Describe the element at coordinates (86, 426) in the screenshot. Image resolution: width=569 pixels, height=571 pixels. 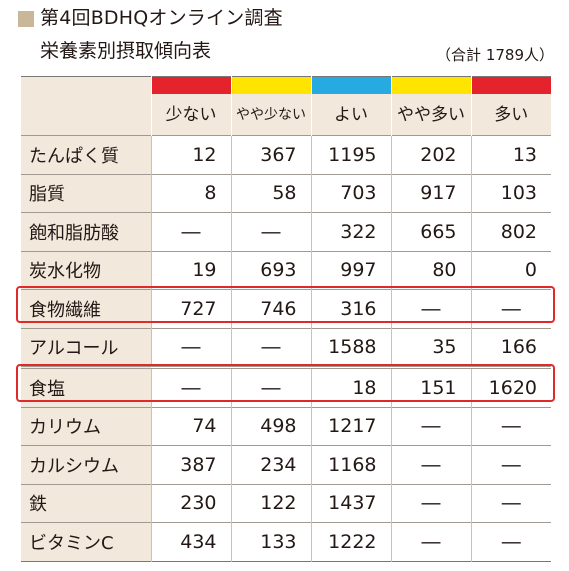
I see `row-label: カリウム` at that location.